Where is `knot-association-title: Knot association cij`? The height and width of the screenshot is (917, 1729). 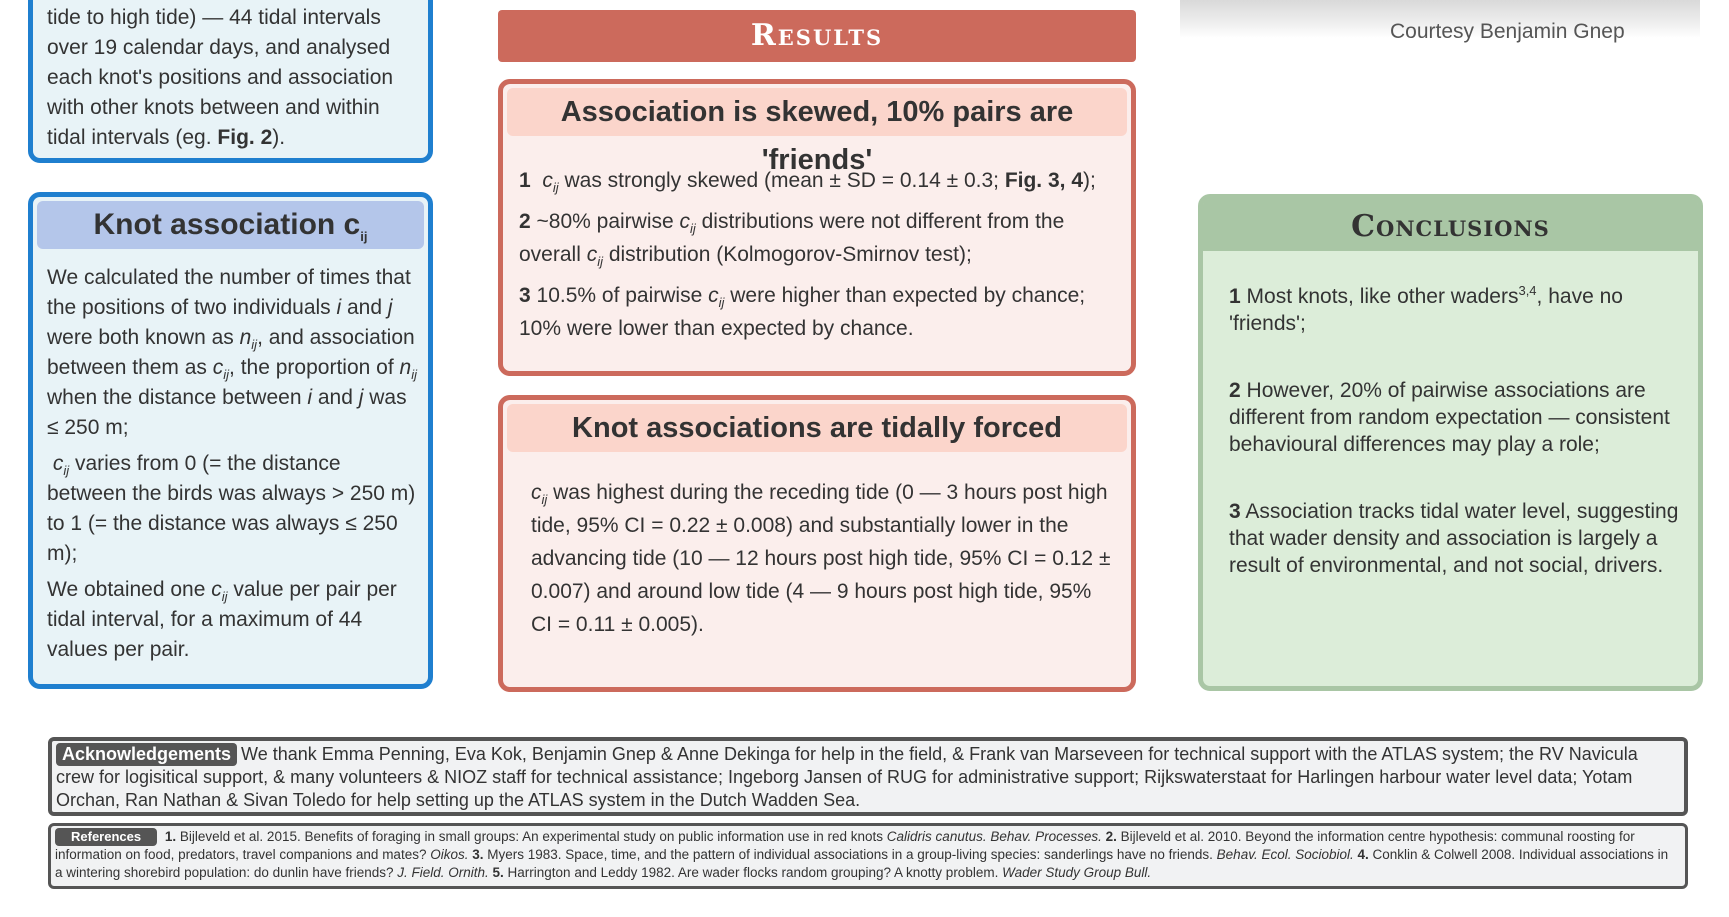
knot-association-title: Knot association cij is located at coordinates (230, 225).